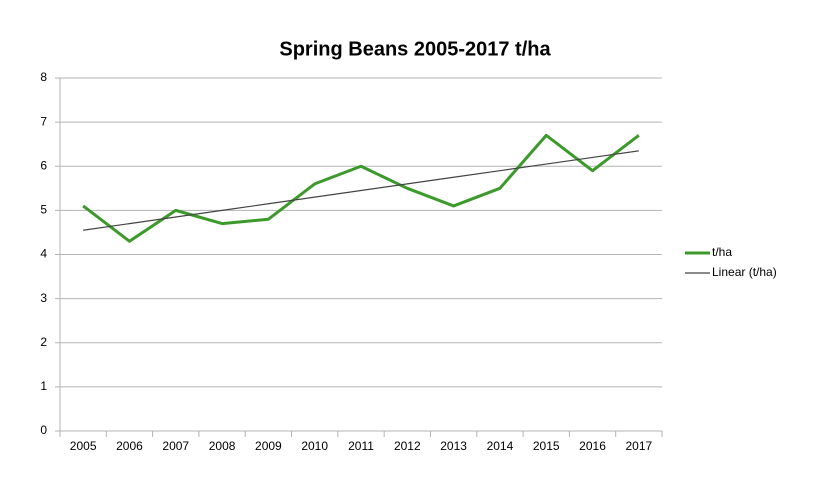 This screenshot has height=488, width=820. What do you see at coordinates (83, 446) in the screenshot?
I see `x-tick-label: 2005` at bounding box center [83, 446].